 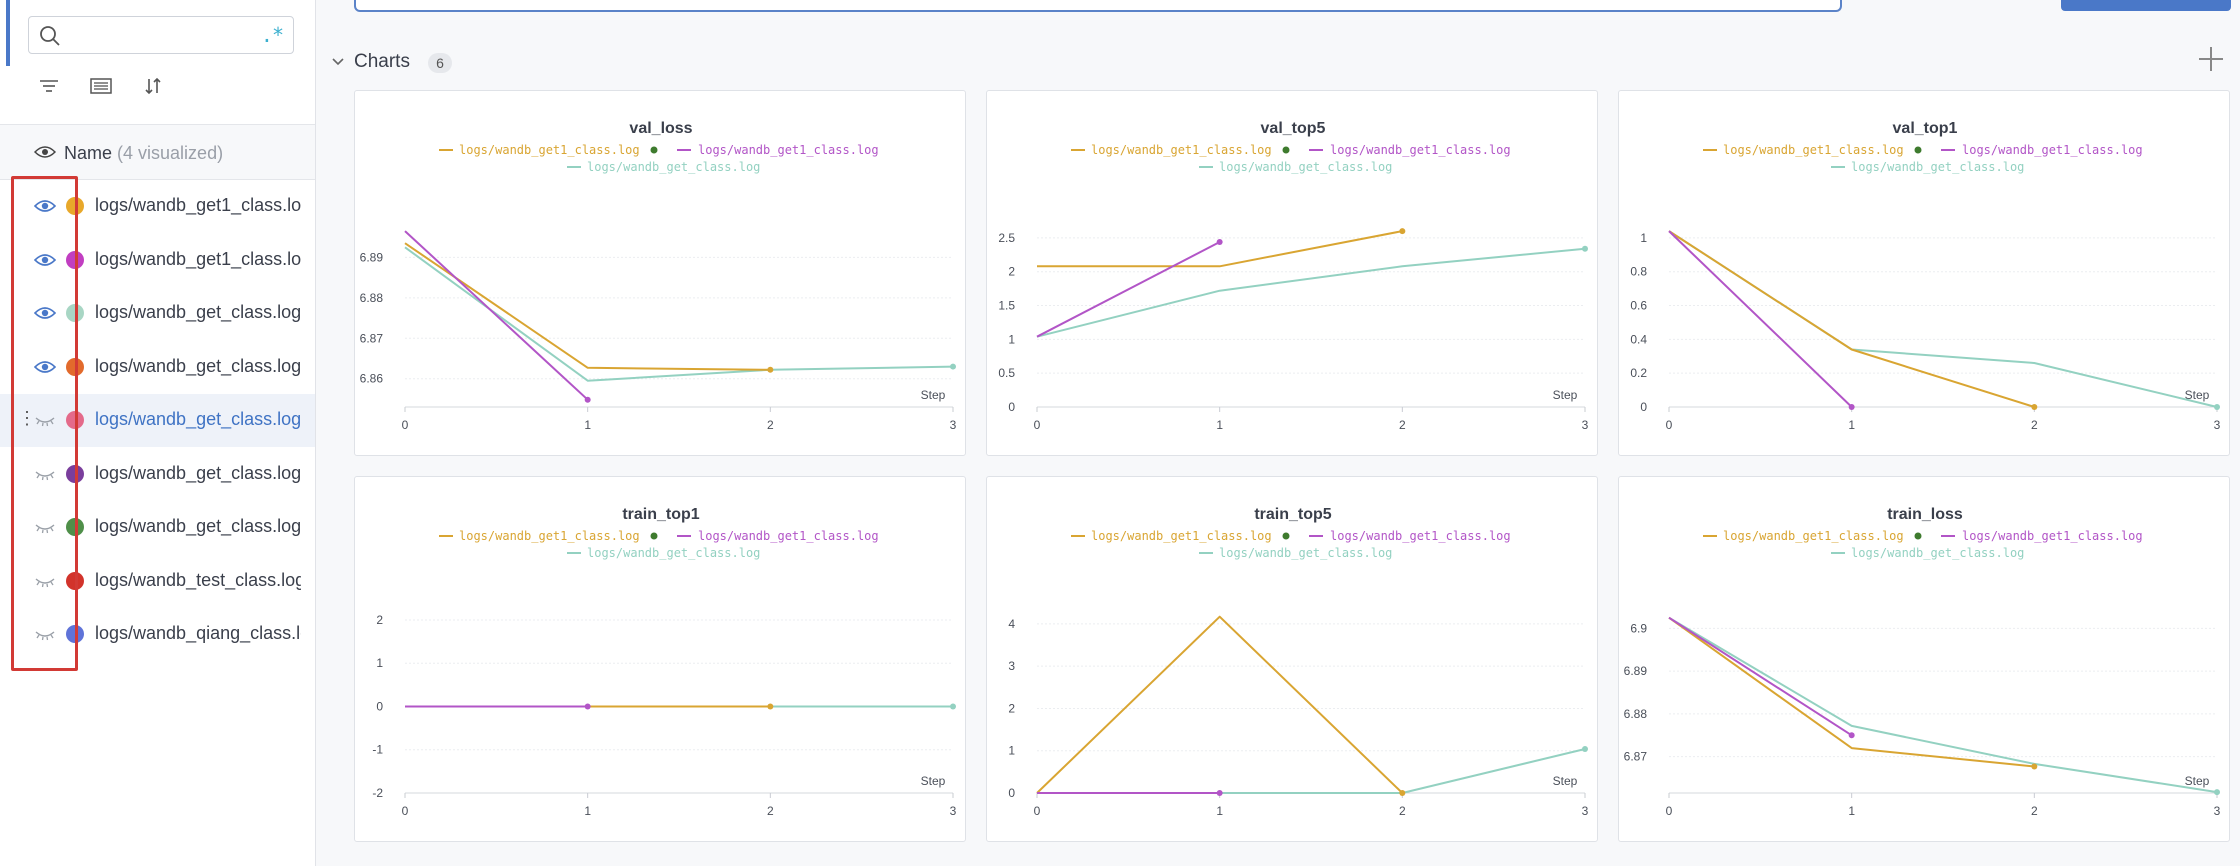 I want to click on run-search-input: .*, so click(x=161, y=35).